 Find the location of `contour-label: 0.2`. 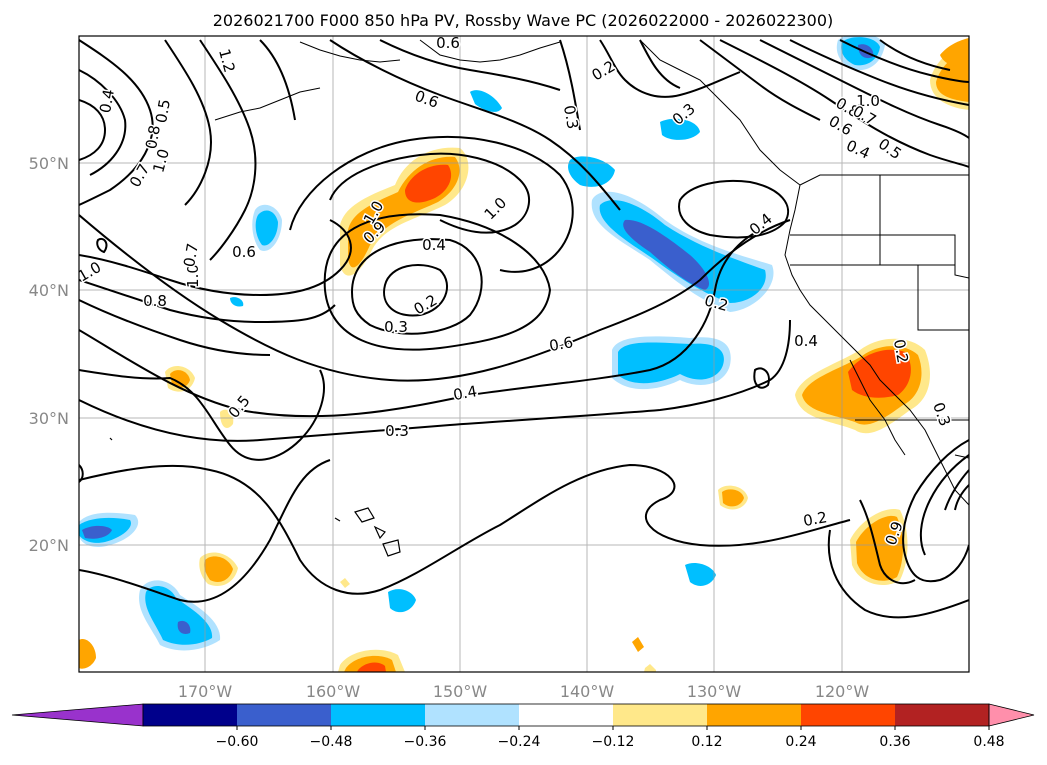

contour-label: 0.2 is located at coordinates (815, 519).